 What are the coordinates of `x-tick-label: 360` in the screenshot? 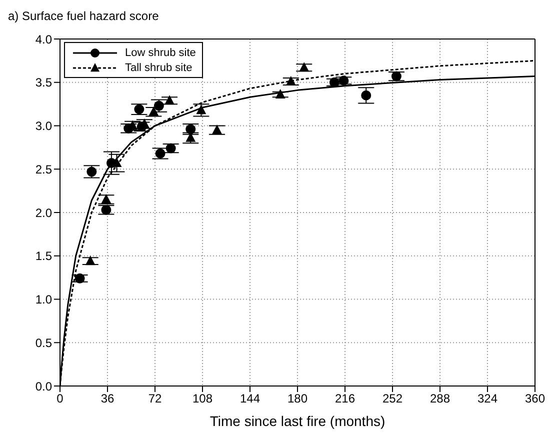 It's located at (535, 399).